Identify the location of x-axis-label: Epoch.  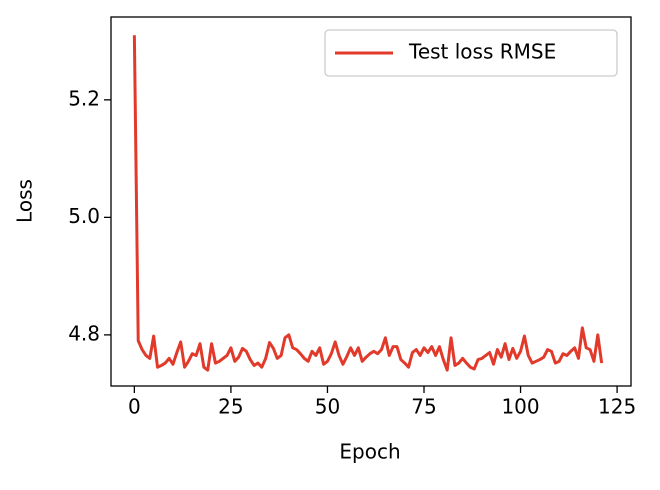
(369, 452).